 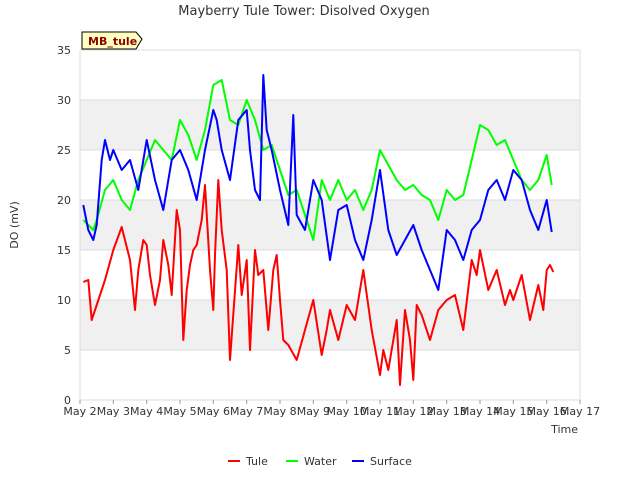 I want to click on x-tick-label-2: May 4, so click(x=146, y=411).